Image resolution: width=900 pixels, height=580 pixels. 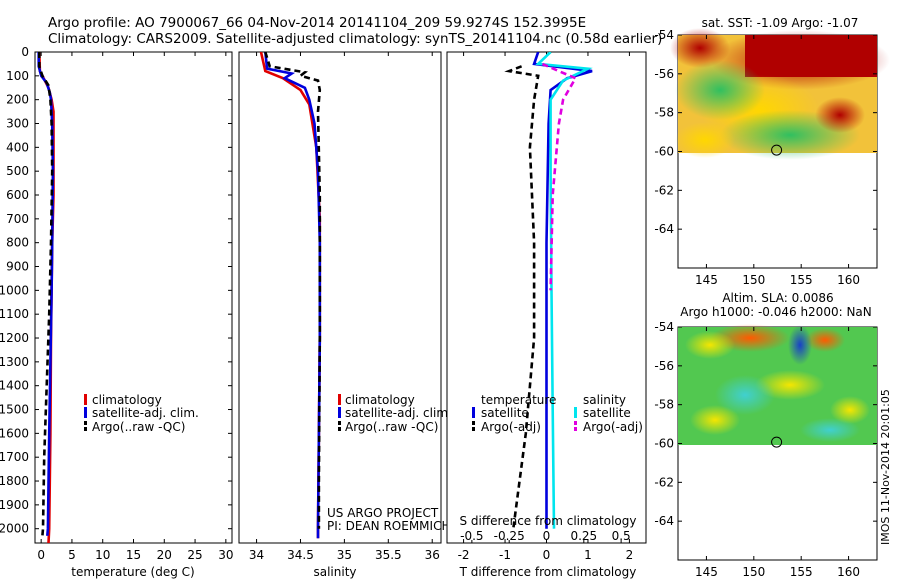 What do you see at coordinates (14, 362) in the screenshot?
I see `depth-tick-label: 1300` at bounding box center [14, 362].